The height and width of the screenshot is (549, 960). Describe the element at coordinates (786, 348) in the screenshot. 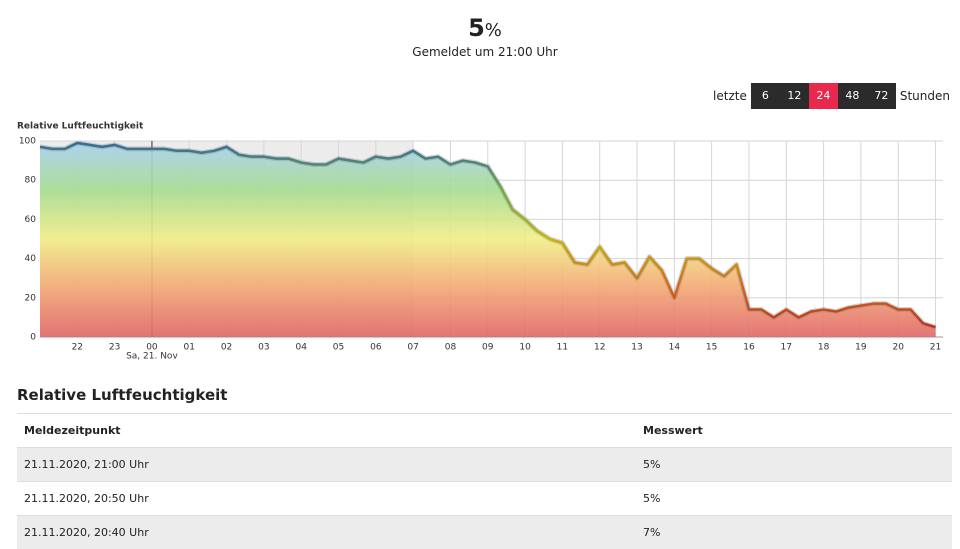

I see `x-tick-label: 17` at that location.